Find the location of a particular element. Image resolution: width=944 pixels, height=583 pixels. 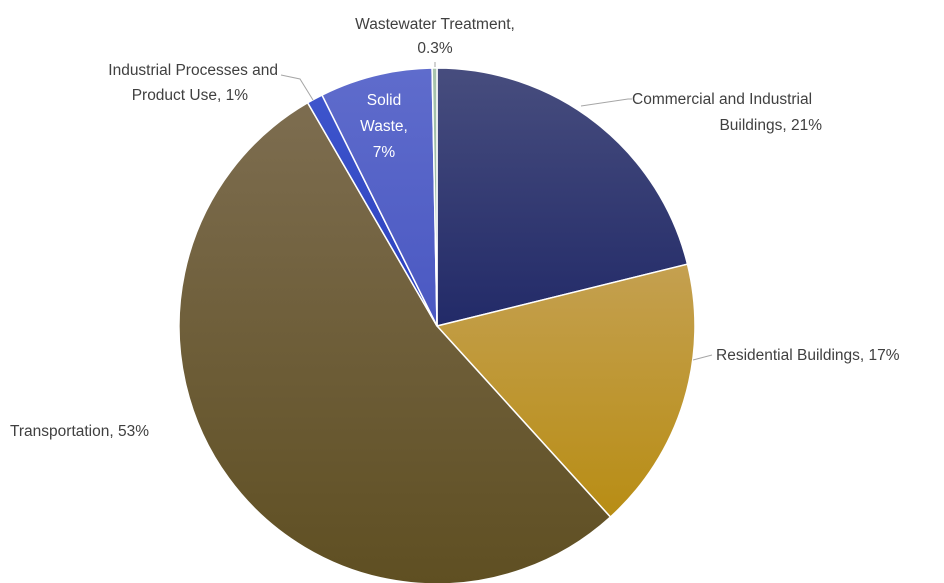

label-commercial-industrial: Commercial and Industrial is located at coordinates (722, 99).